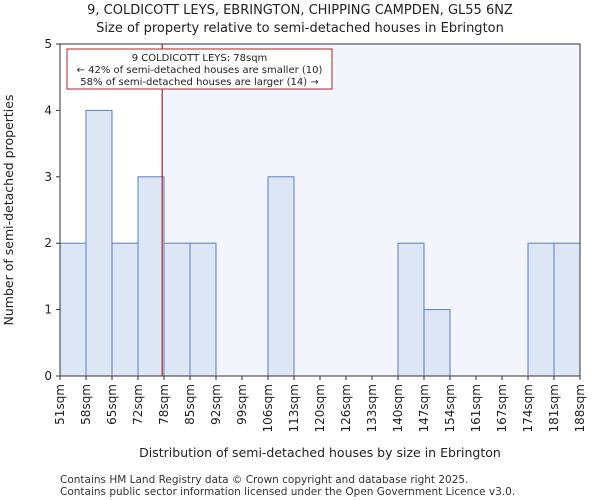  Describe the element at coordinates (60, 404) in the screenshot. I see `x-tick-label: 51sqm` at that location.